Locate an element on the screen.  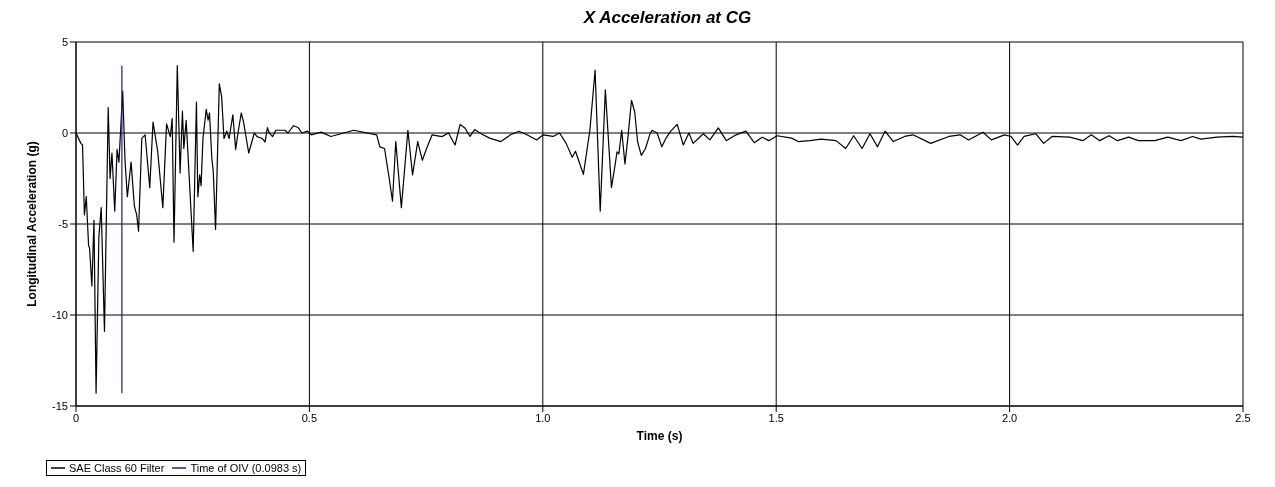
y-tick-label: -10 is located at coordinates (60, 314).